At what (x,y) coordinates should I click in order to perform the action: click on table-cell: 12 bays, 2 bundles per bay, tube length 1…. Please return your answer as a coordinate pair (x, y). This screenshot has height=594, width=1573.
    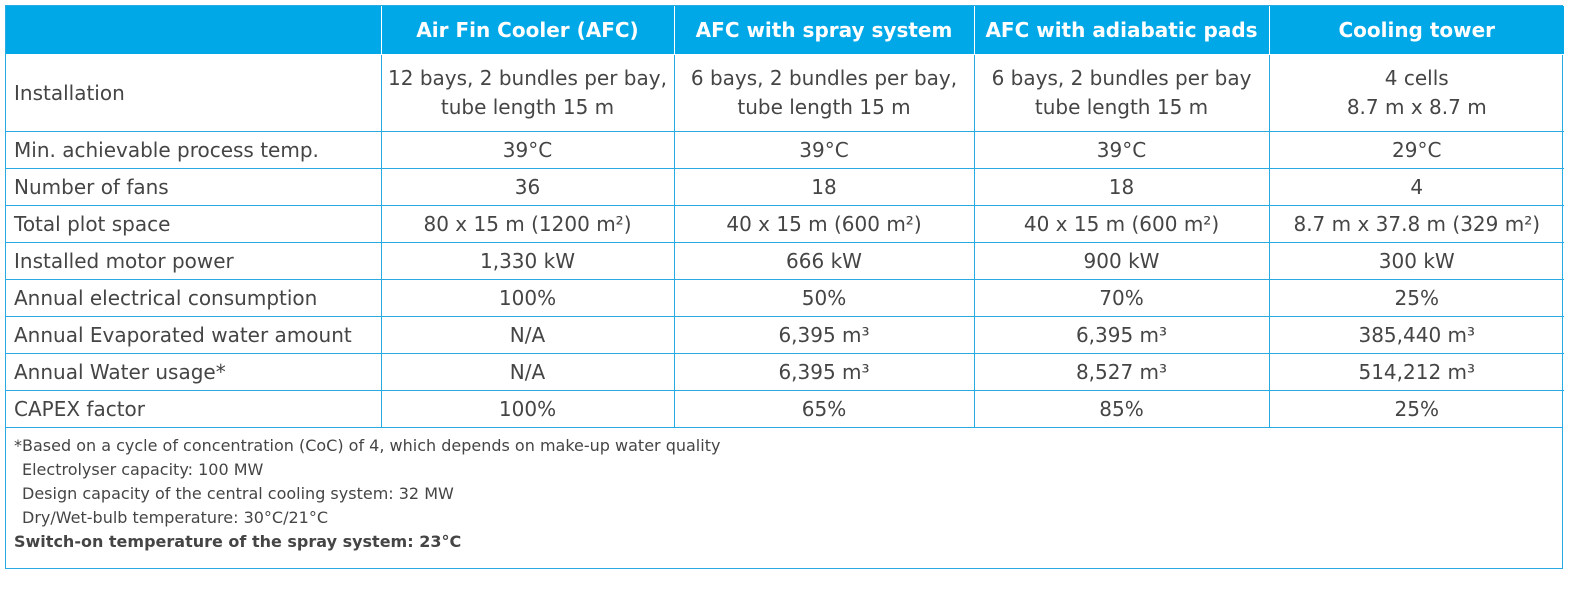
    Looking at the image, I should click on (527, 93).